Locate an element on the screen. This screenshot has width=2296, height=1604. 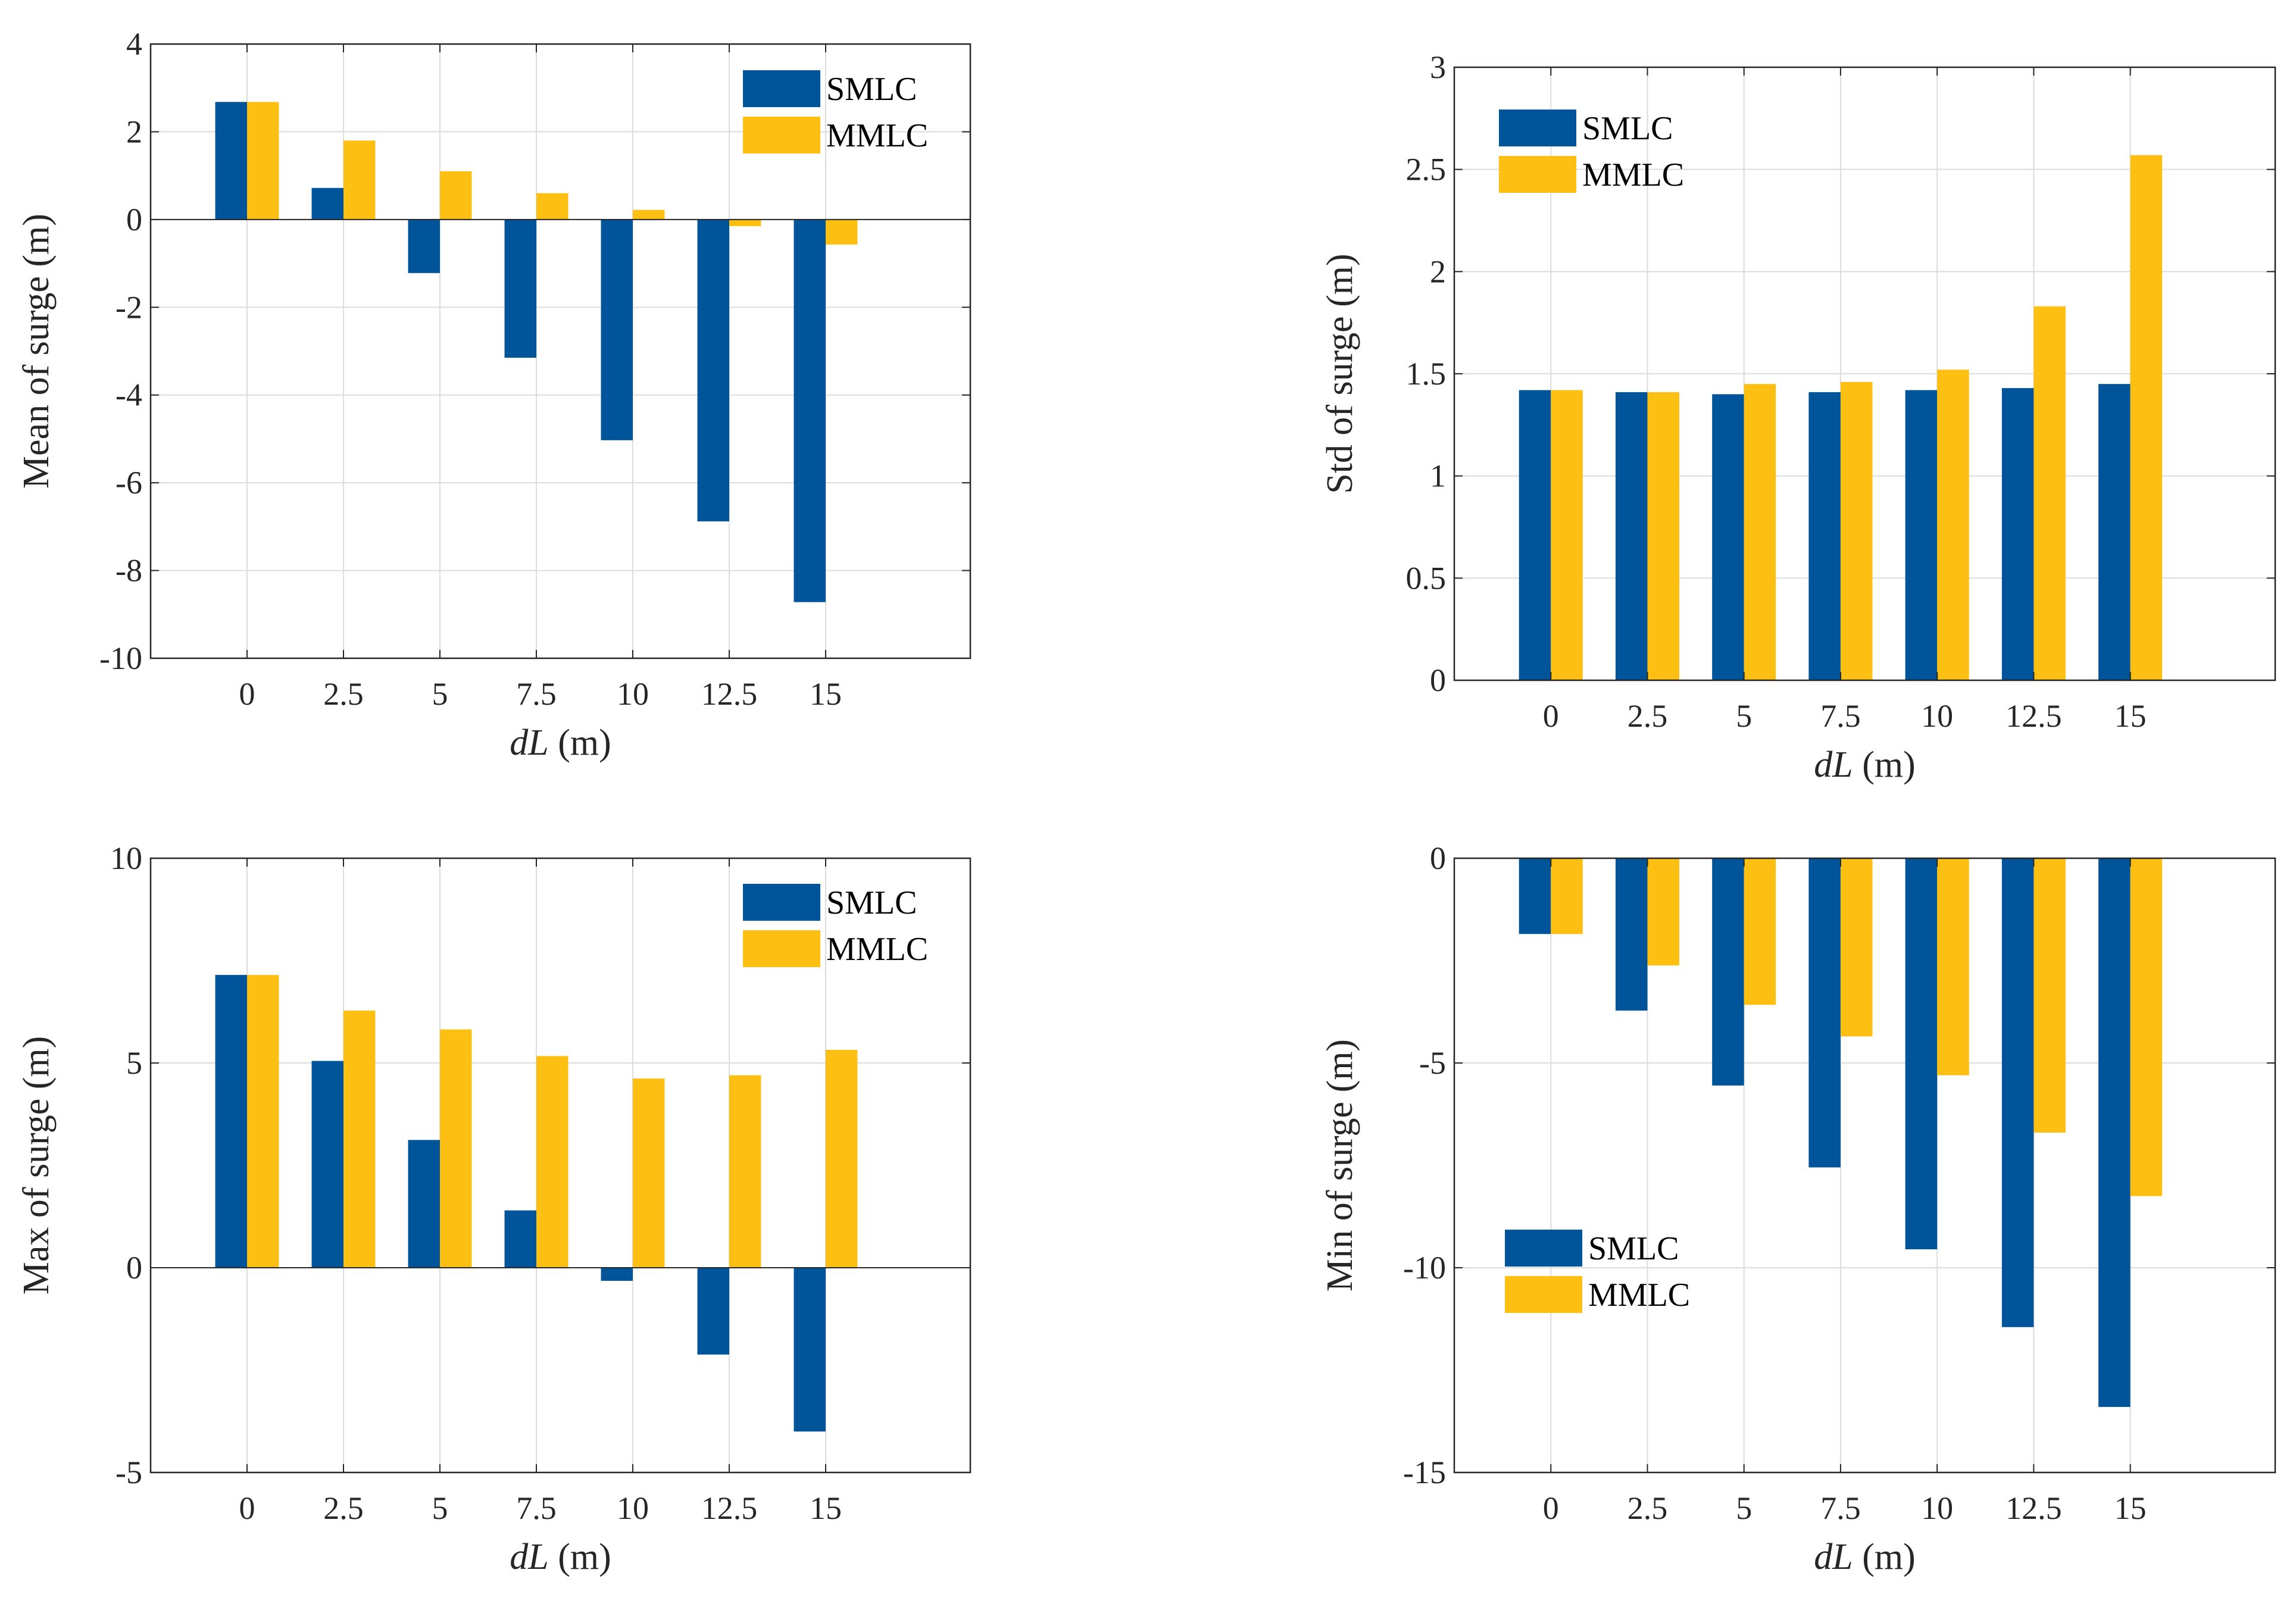
y-tick-label: -6 is located at coordinates (128, 483).